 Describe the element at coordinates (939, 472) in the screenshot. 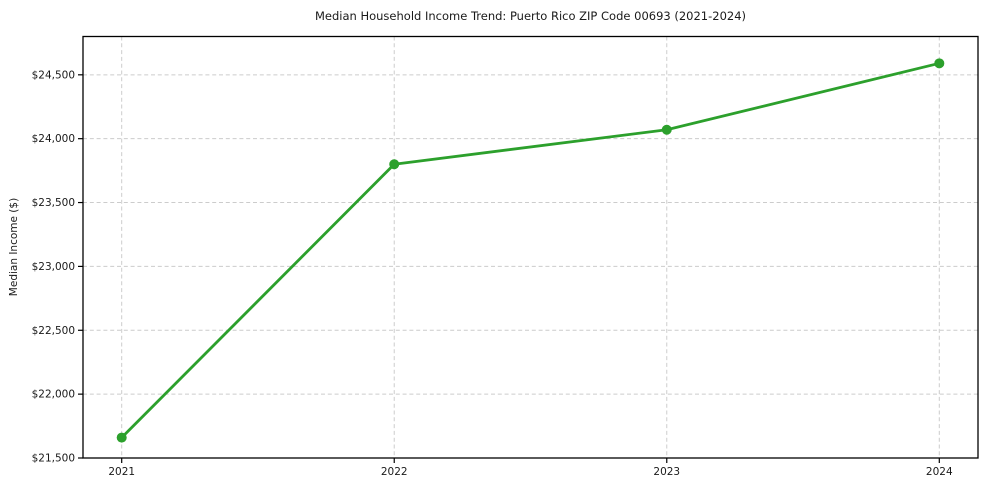

I see `x-tick-label: 2024` at that location.